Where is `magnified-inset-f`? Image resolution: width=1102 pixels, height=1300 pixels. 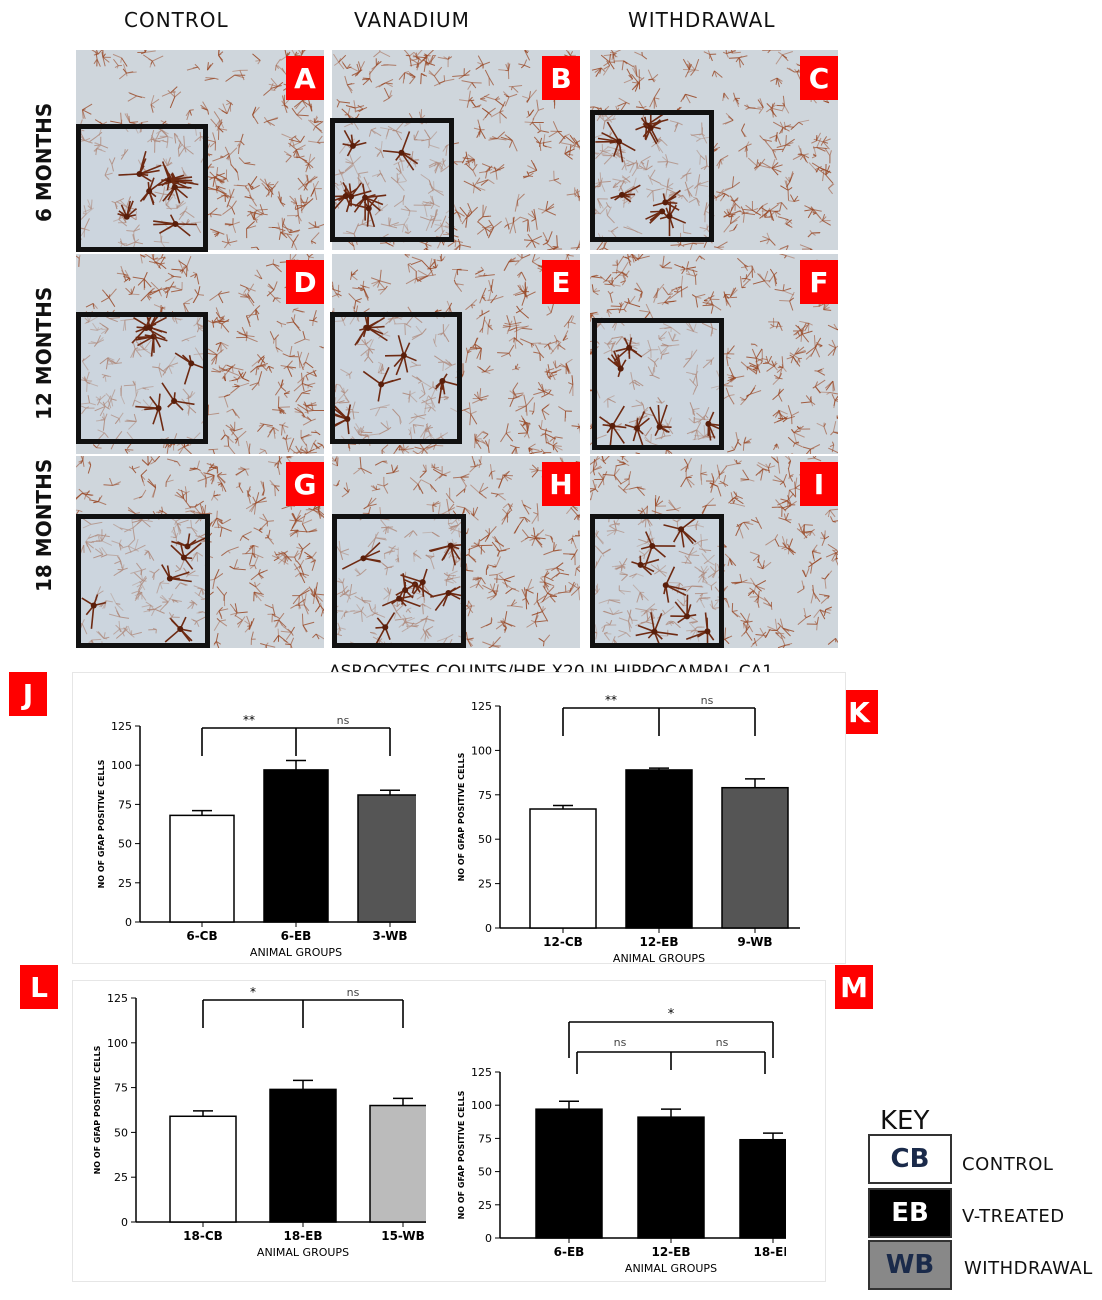 magnified-inset-f is located at coordinates (660, 384).